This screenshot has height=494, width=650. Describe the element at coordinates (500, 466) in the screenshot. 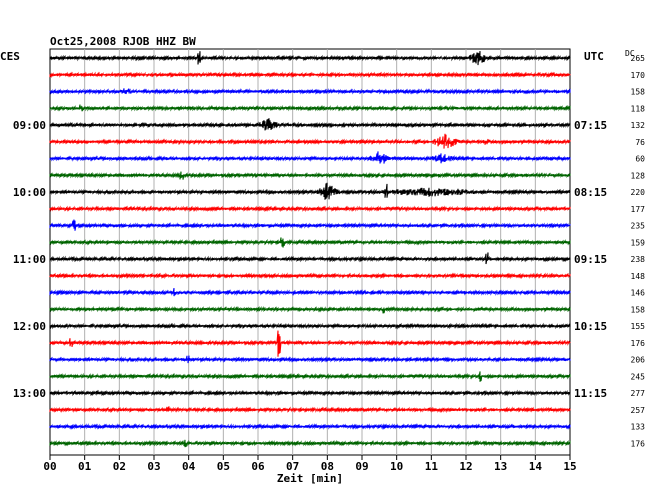

I see `x-tick-label: 13` at that location.